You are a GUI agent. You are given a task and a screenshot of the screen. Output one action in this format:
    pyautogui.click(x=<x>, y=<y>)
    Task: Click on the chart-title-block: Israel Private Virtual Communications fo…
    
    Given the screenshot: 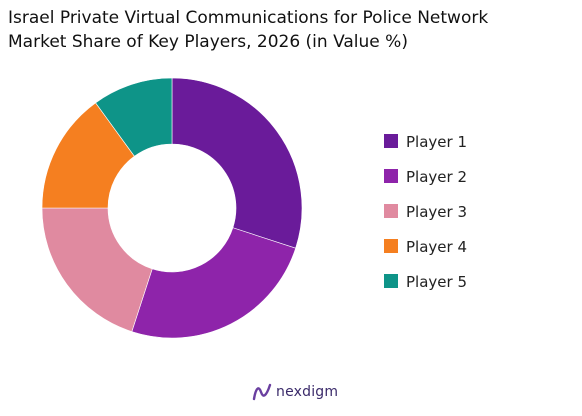 What is the action you would take?
    pyautogui.click(x=291, y=30)
    